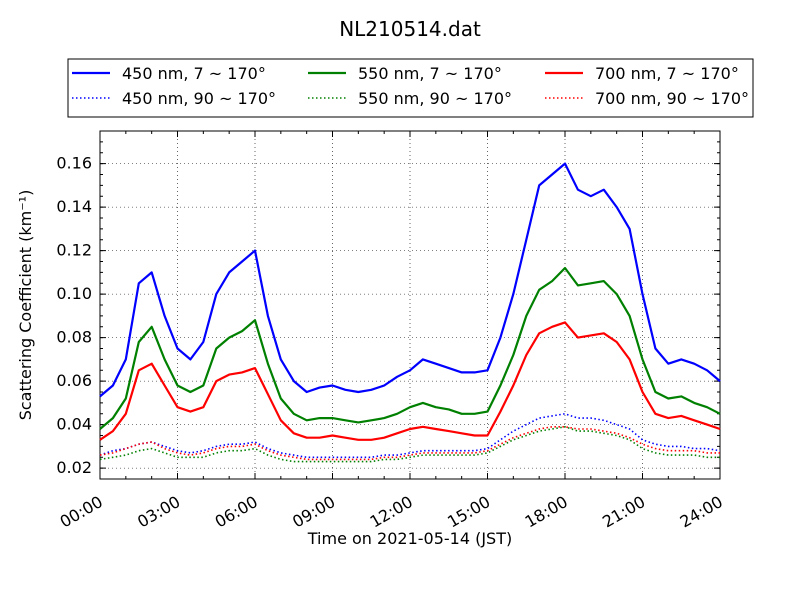 The height and width of the screenshot is (604, 800). What do you see at coordinates (74, 467) in the screenshot?
I see `y-tick-label: 0.02` at bounding box center [74, 467].